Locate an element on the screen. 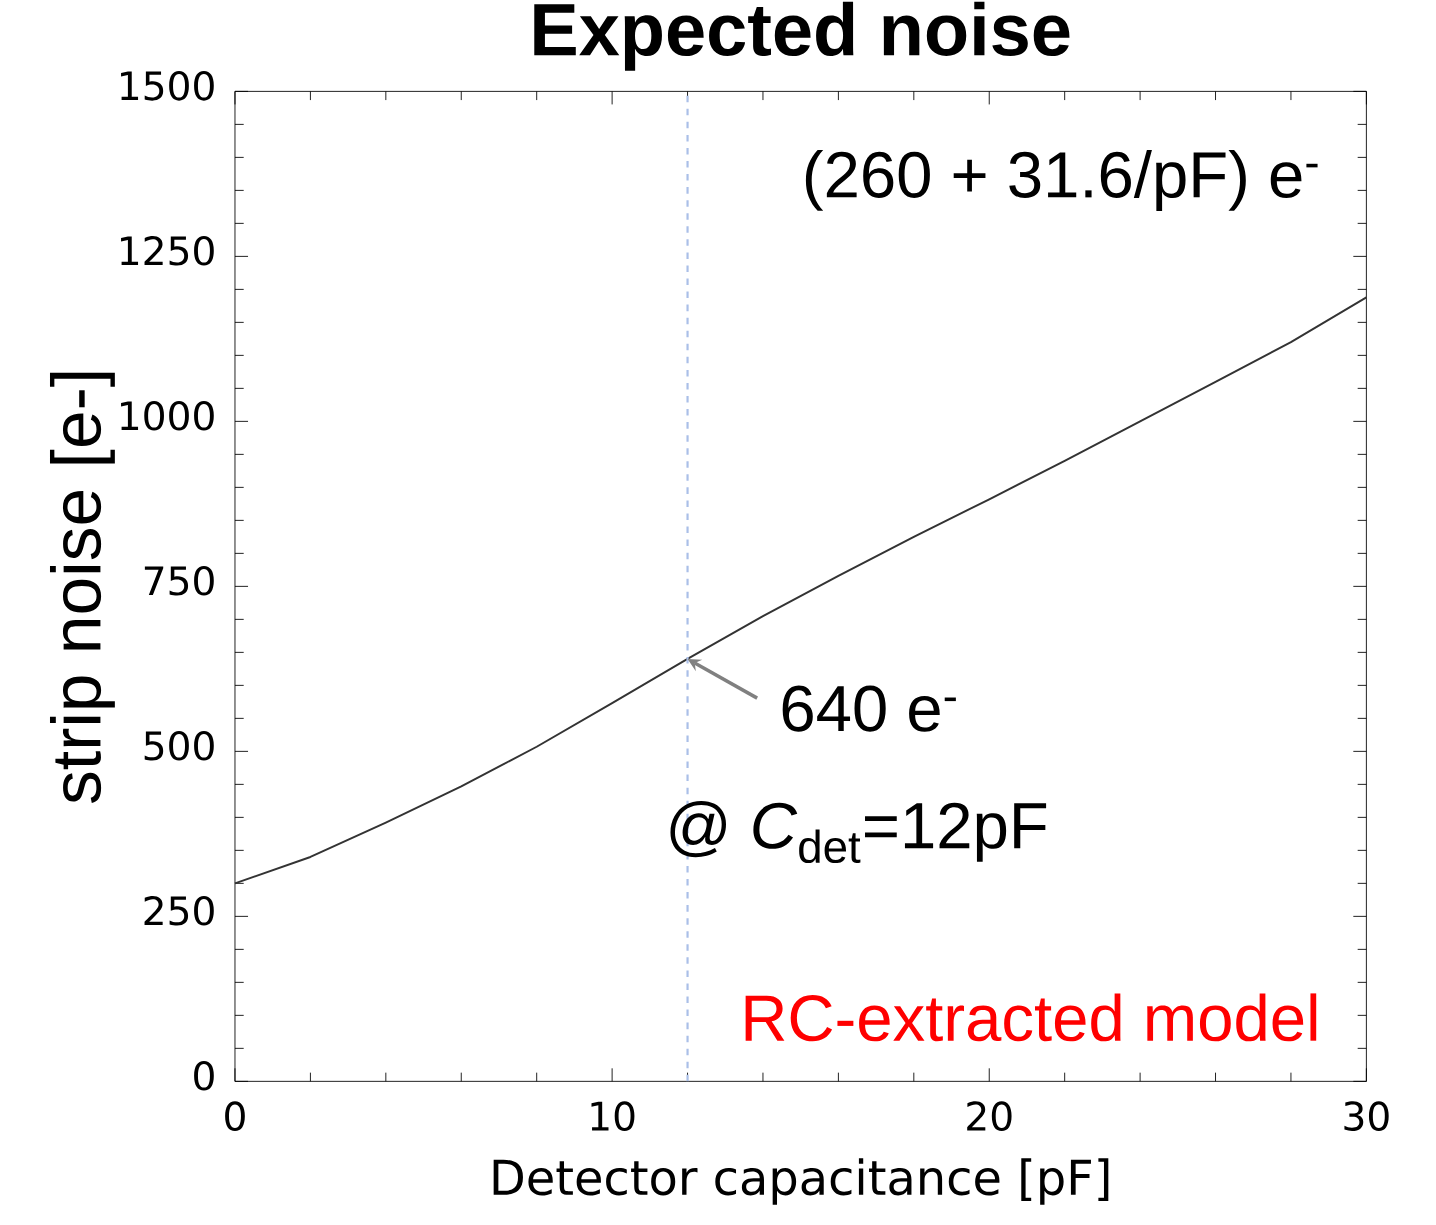 This screenshot has height=1225, width=1436. x-axis-title: Detector capacitance [pF] is located at coordinates (801, 1181).